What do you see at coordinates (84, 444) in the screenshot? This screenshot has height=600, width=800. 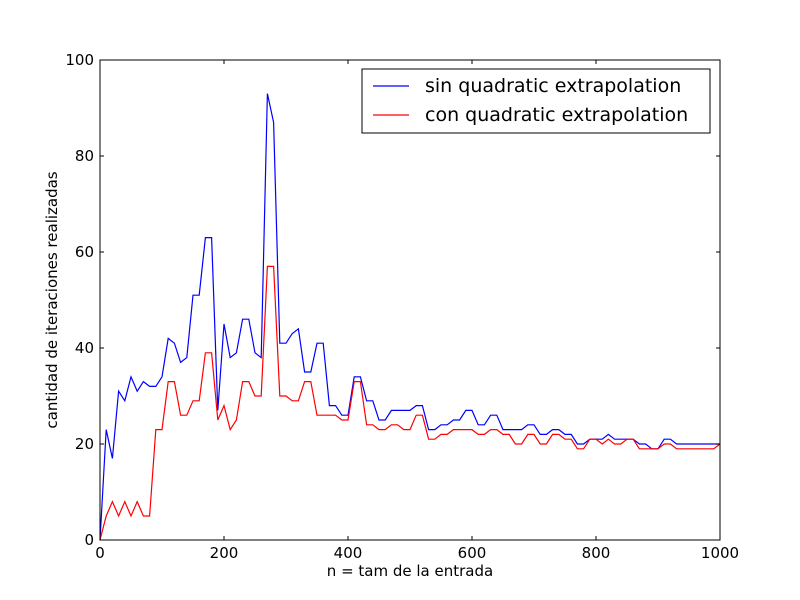 I see `y-tick-label: 20` at bounding box center [84, 444].